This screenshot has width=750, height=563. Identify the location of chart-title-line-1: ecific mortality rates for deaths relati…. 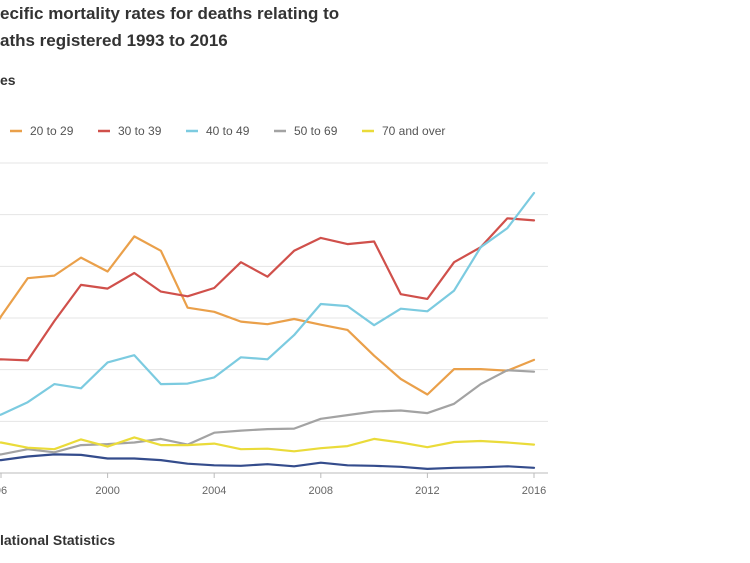
(170, 13).